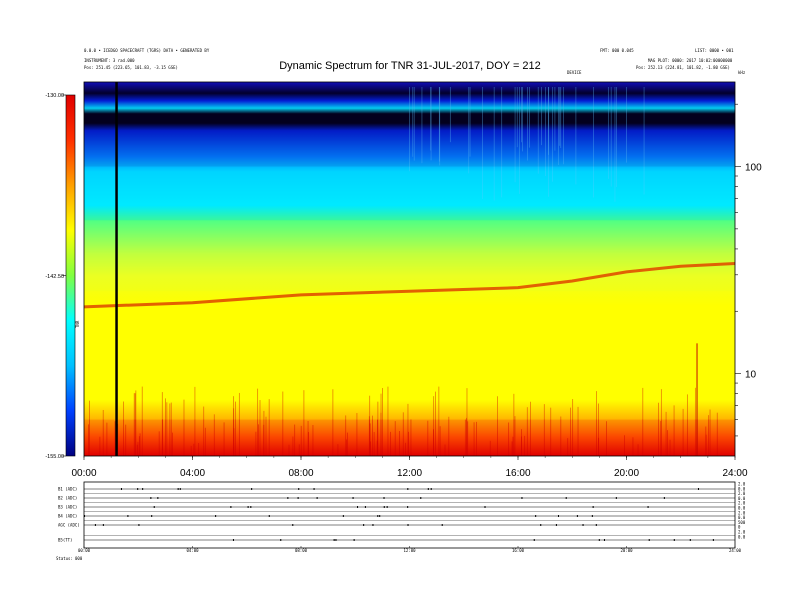 The image size is (792, 612). What do you see at coordinates (714, 50) in the screenshot?
I see `header-info-right-2: LIST: 0000 • 001` at bounding box center [714, 50].